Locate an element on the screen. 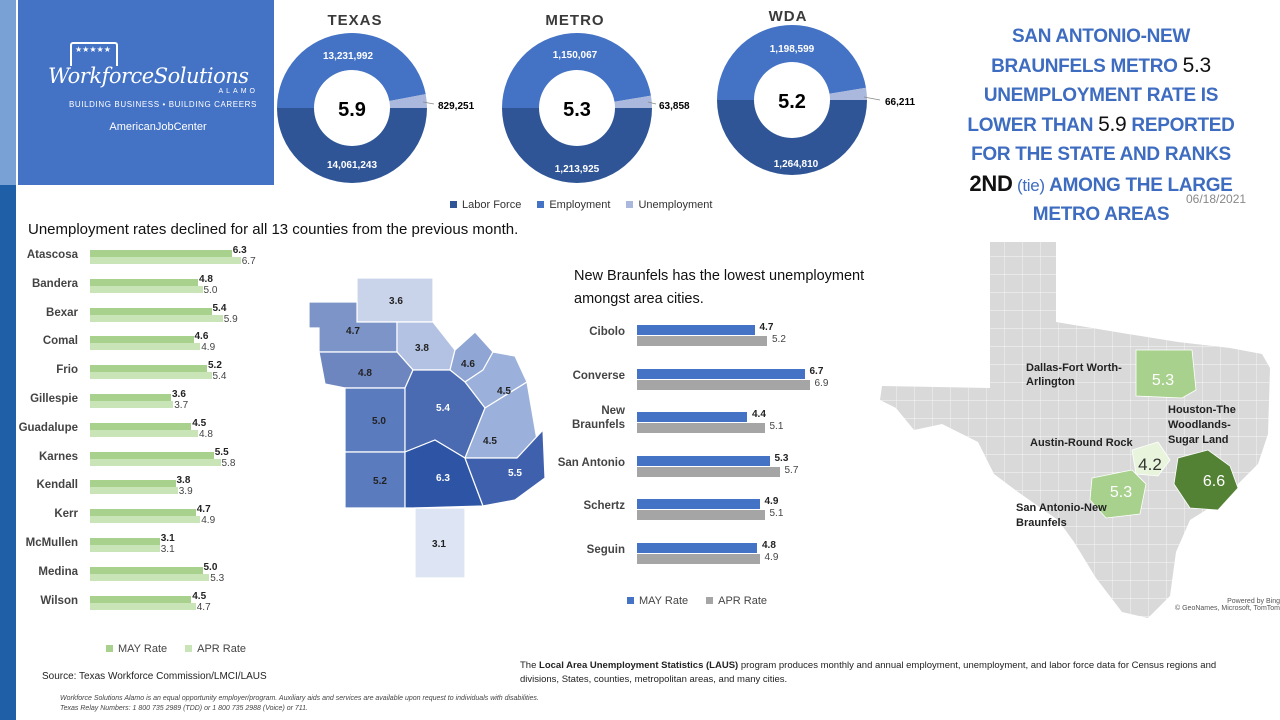 Image resolution: width=1280 pixels, height=720 pixels. county-value-apr: 4.7 is located at coordinates (203, 607).